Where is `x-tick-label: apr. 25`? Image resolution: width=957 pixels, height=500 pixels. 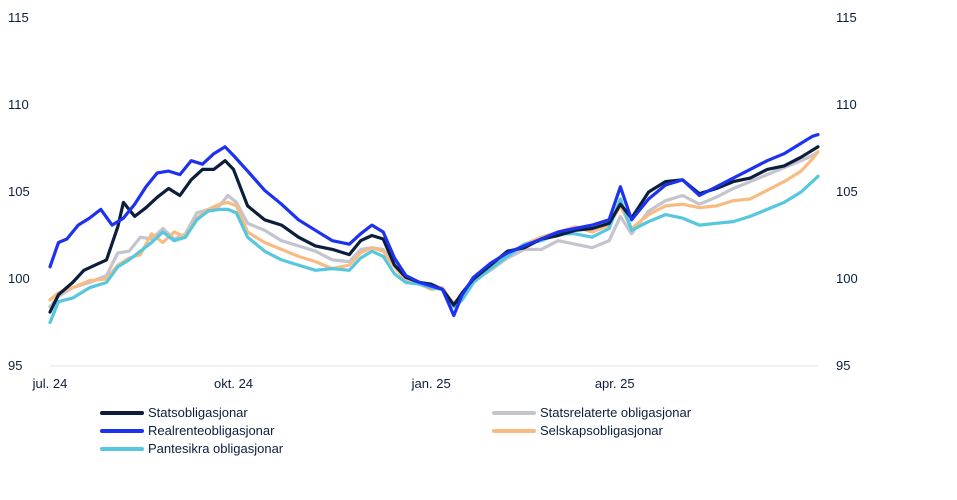
x-tick-label: apr. 25 is located at coordinates (615, 383).